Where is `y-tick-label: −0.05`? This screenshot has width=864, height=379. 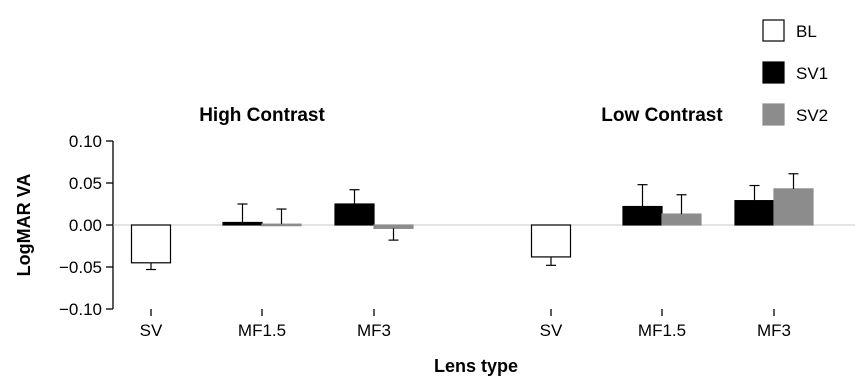
y-tick-label: −0.05 is located at coordinates (80, 267).